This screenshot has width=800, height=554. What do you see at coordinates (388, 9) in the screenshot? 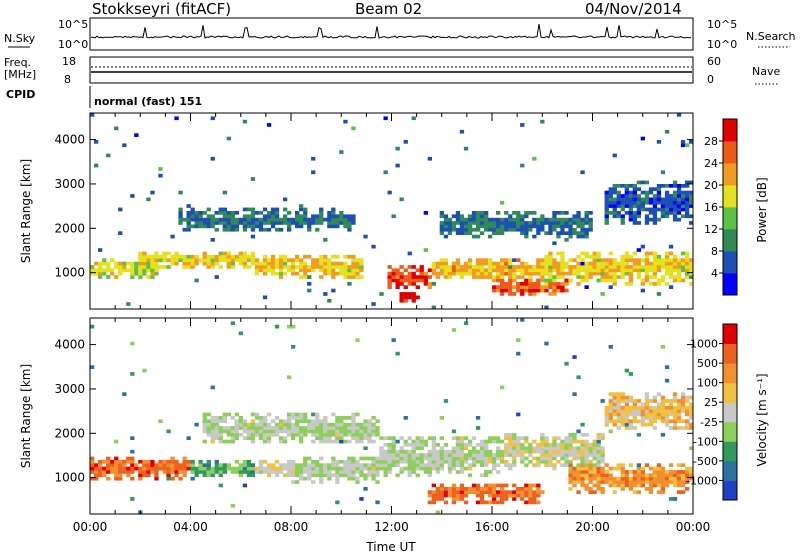
I see `beam-title: Beam 02` at bounding box center [388, 9].